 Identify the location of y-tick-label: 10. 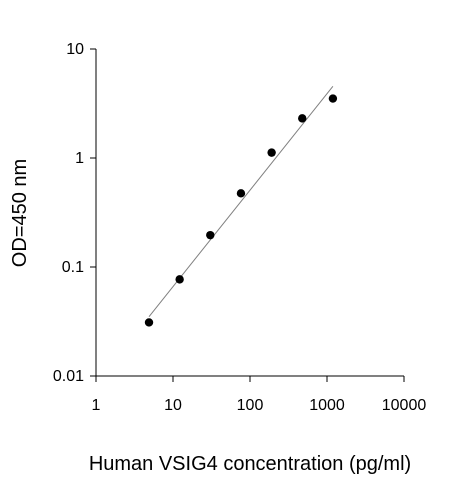
(75, 49).